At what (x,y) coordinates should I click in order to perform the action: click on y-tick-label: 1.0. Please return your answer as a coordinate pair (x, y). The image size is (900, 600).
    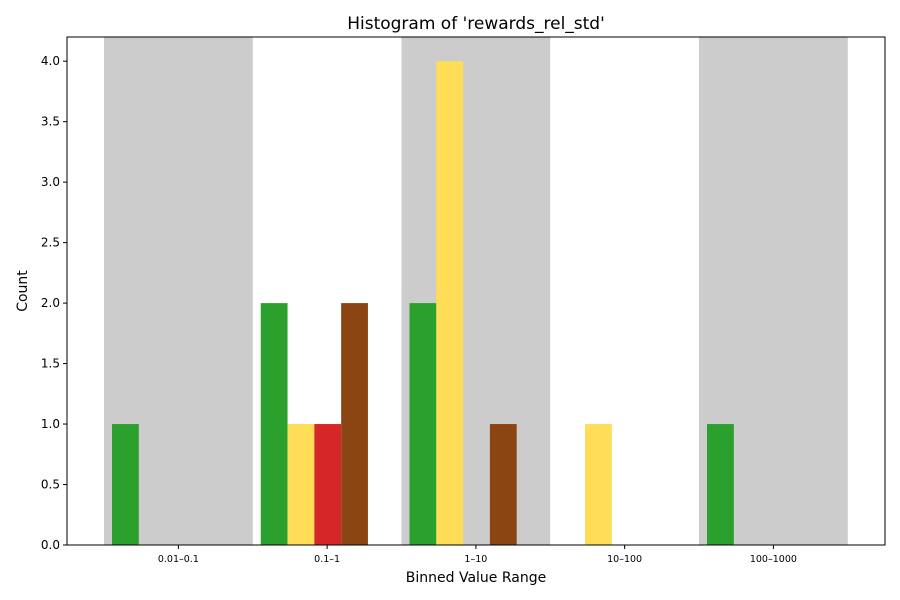
    Looking at the image, I should click on (50, 424).